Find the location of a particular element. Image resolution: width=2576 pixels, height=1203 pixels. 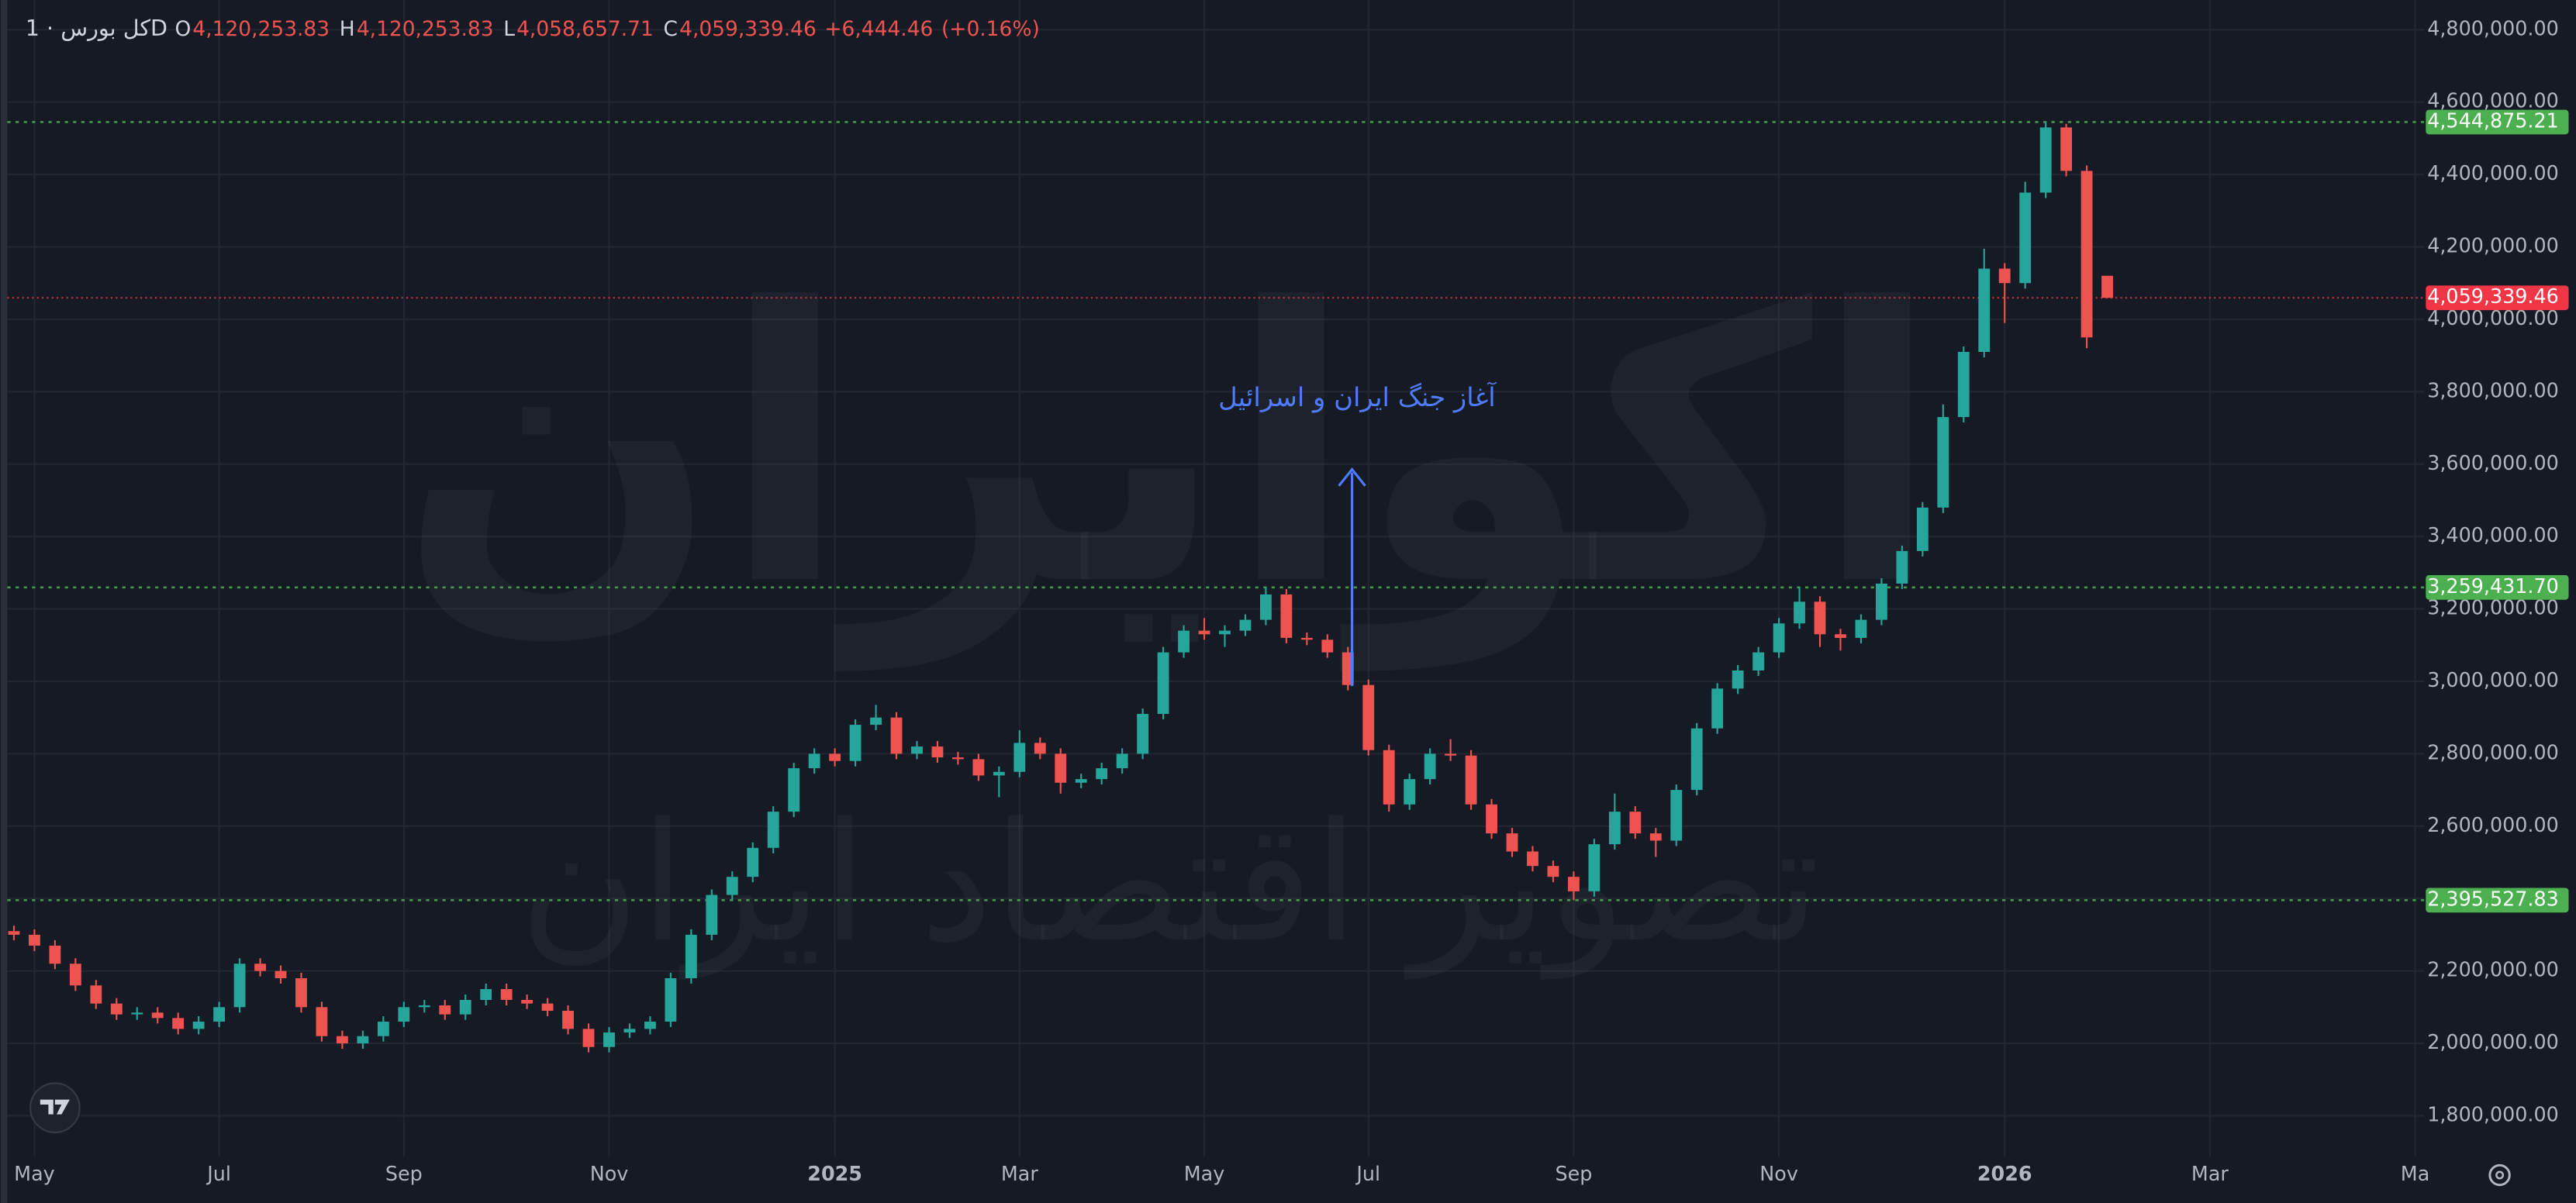

legend-key: C is located at coordinates (671, 29).